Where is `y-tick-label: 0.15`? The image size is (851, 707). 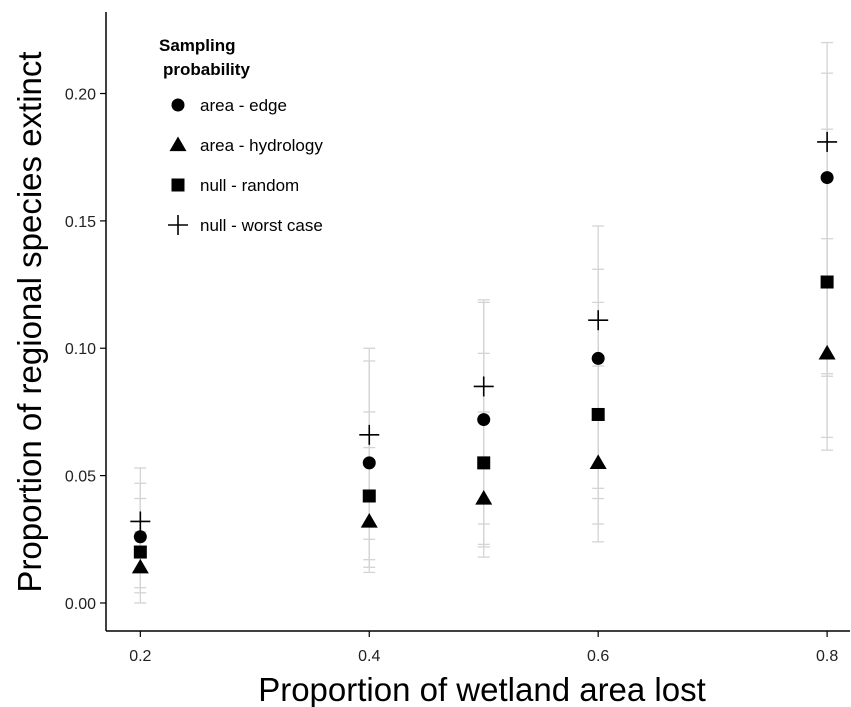 y-tick-label: 0.15 is located at coordinates (80, 222).